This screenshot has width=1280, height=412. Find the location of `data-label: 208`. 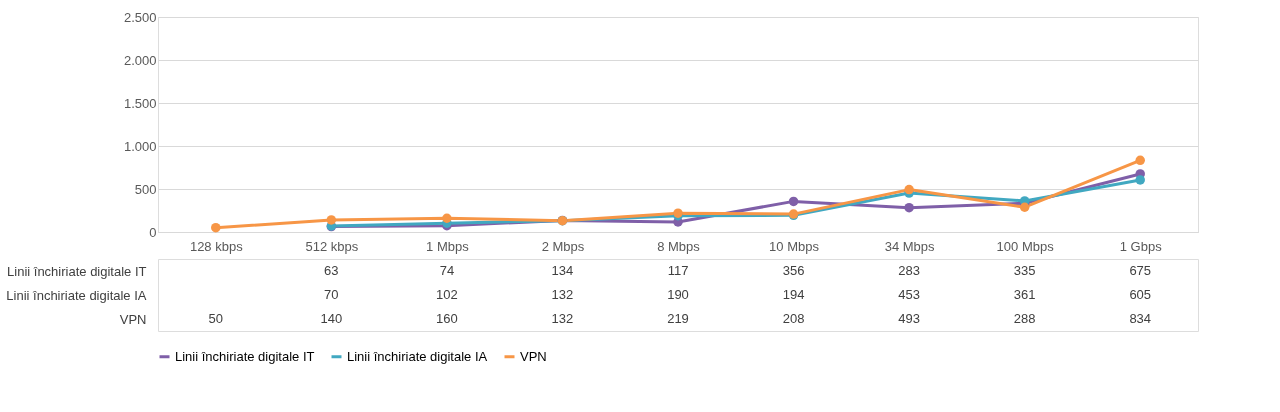

data-label: 208 is located at coordinates (793, 318).